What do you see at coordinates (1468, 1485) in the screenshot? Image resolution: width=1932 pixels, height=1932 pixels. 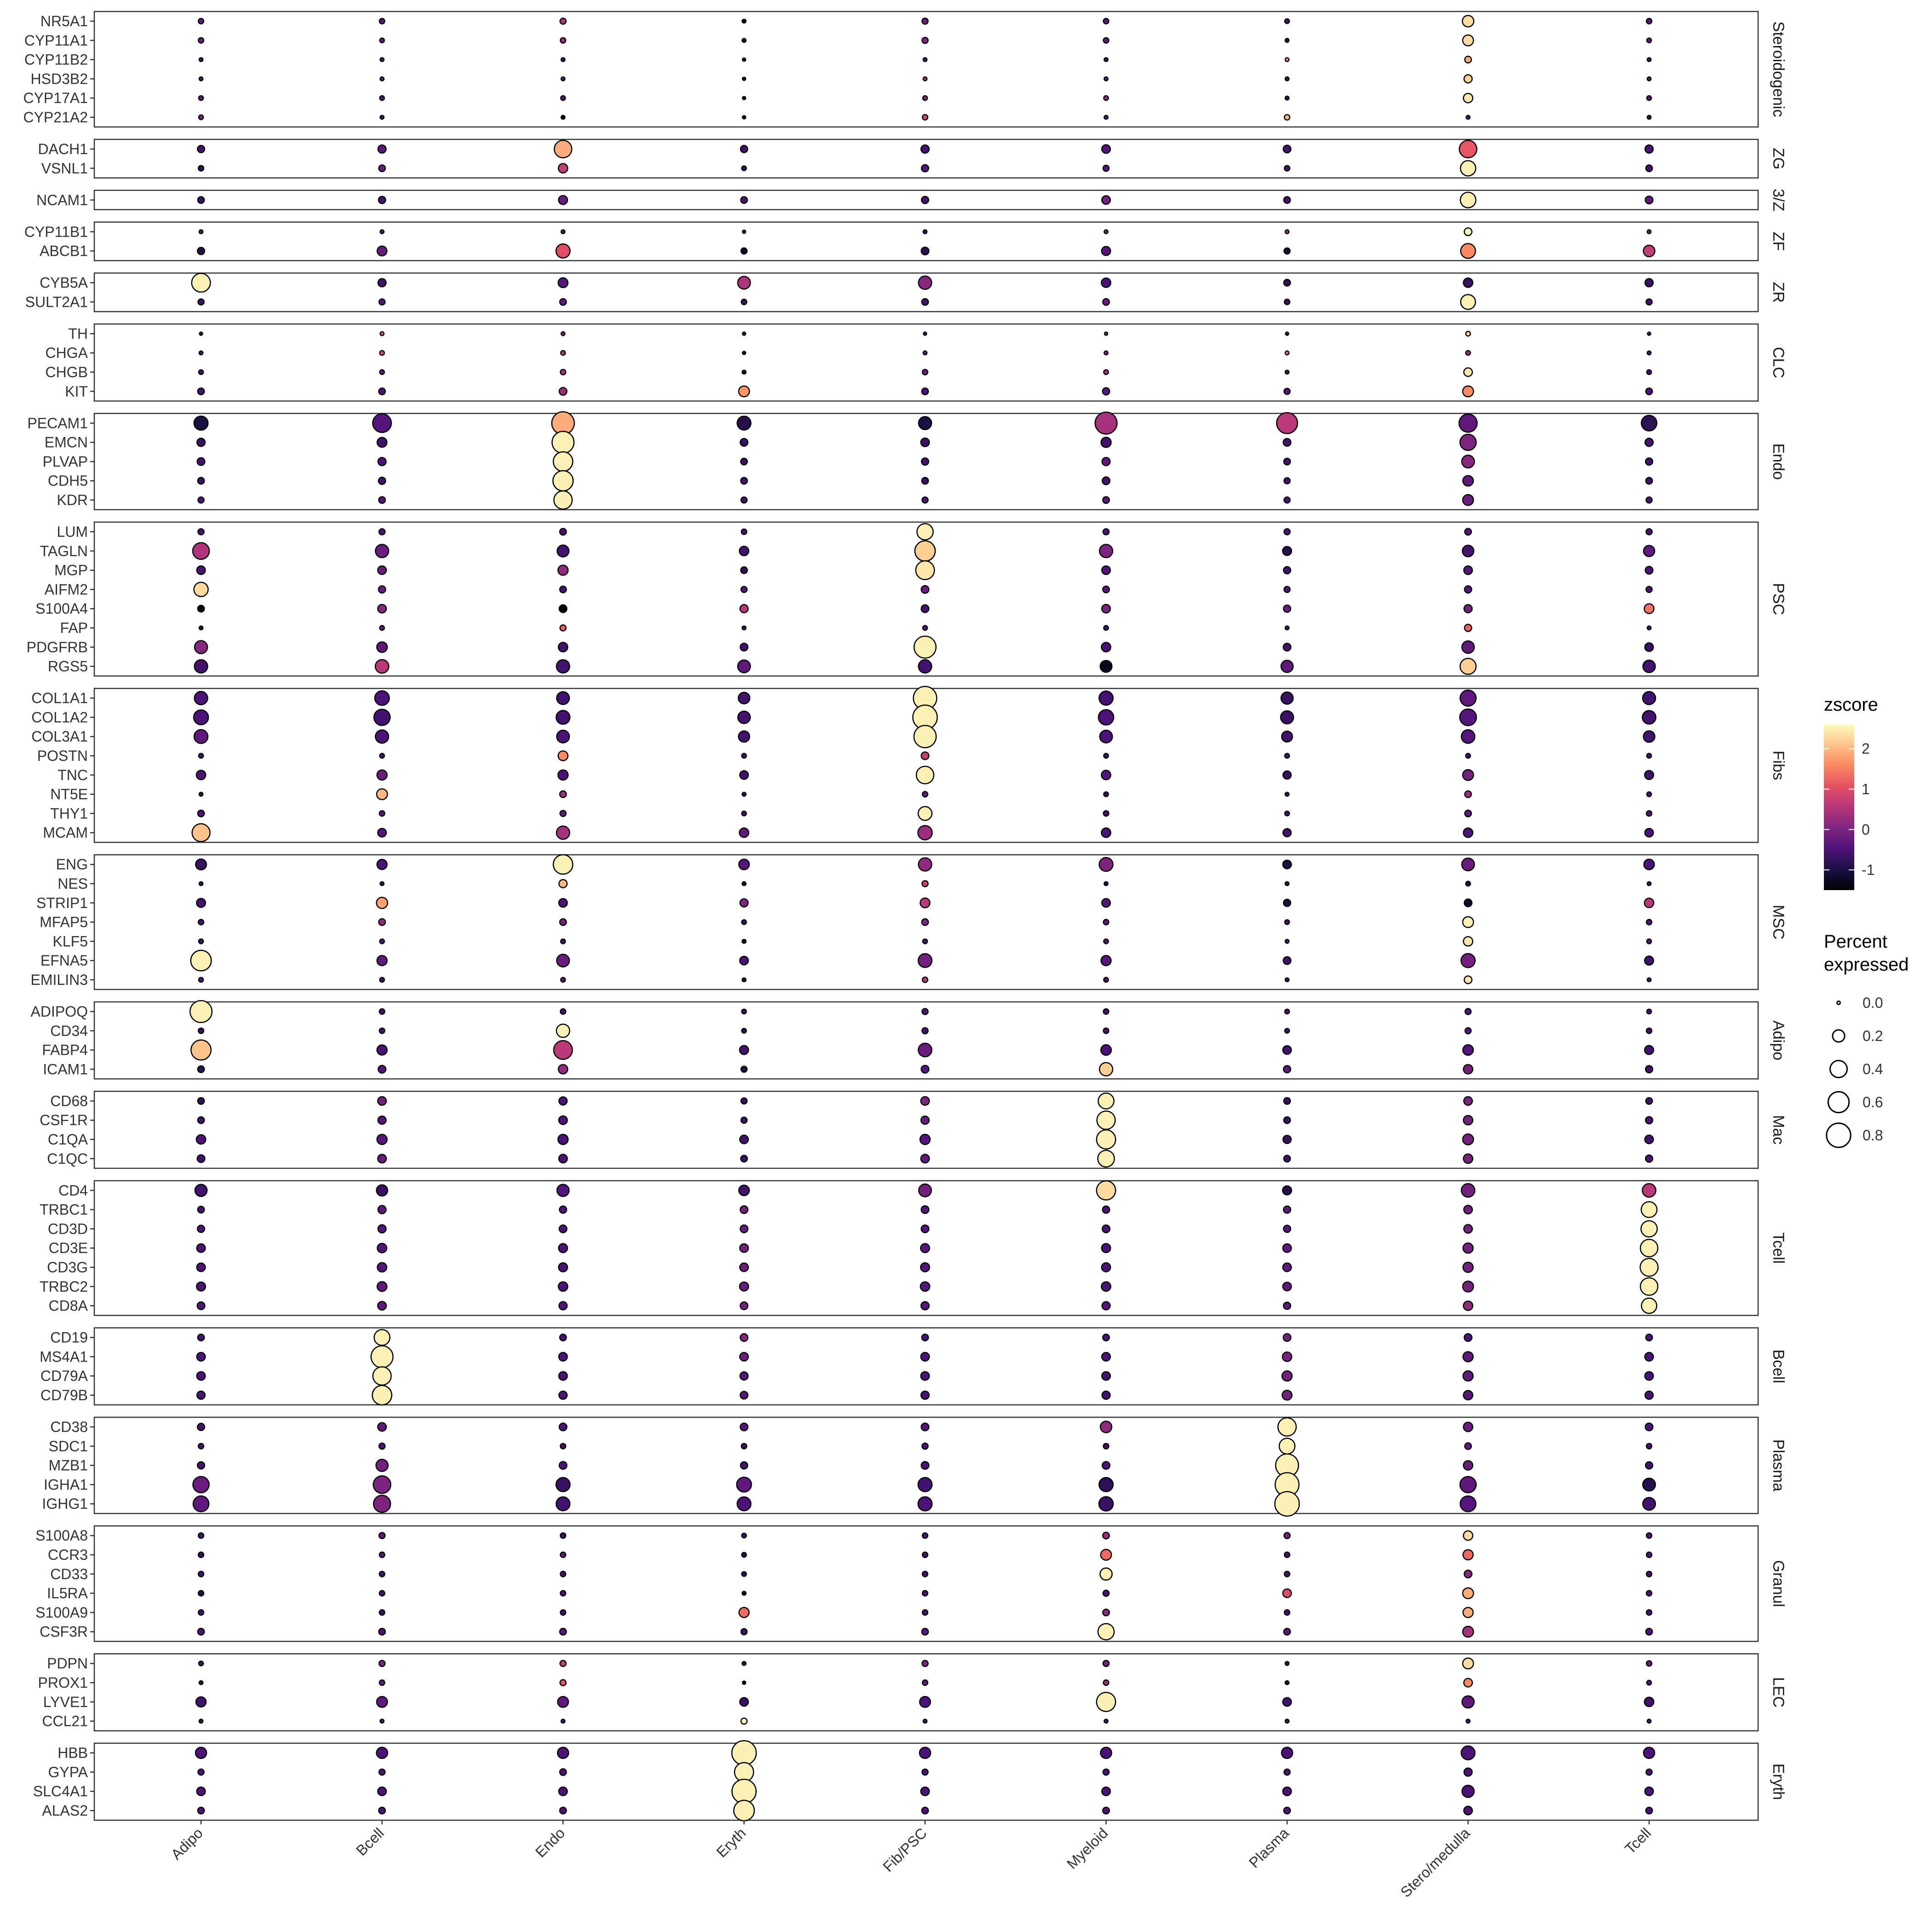 I see `dot-igha1-stero-medulla` at bounding box center [1468, 1485].